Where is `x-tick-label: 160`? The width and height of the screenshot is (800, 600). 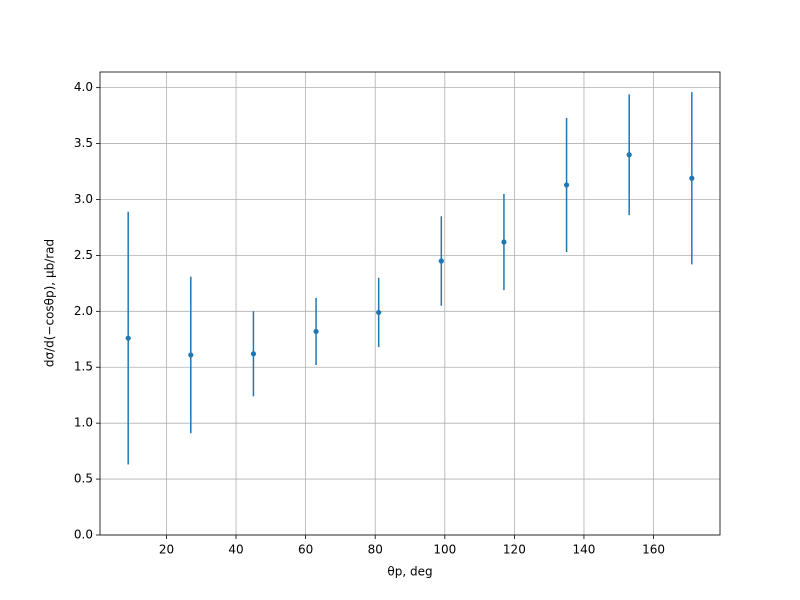 x-tick-label: 160 is located at coordinates (653, 550).